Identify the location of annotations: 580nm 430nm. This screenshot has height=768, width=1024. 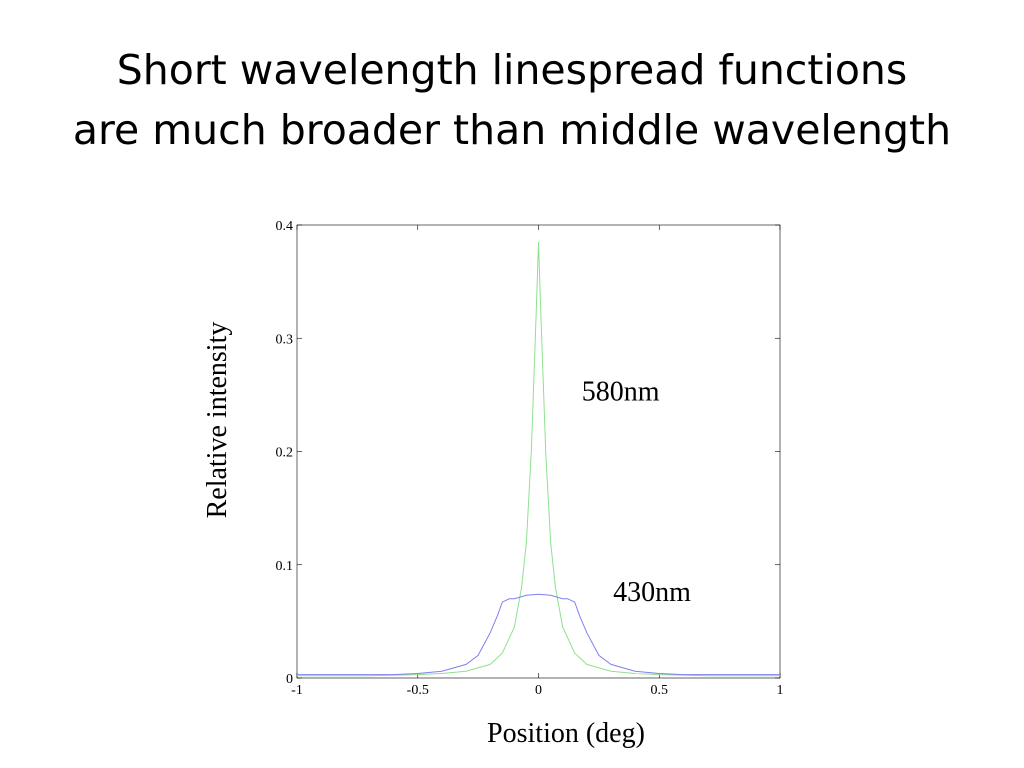
(636, 492).